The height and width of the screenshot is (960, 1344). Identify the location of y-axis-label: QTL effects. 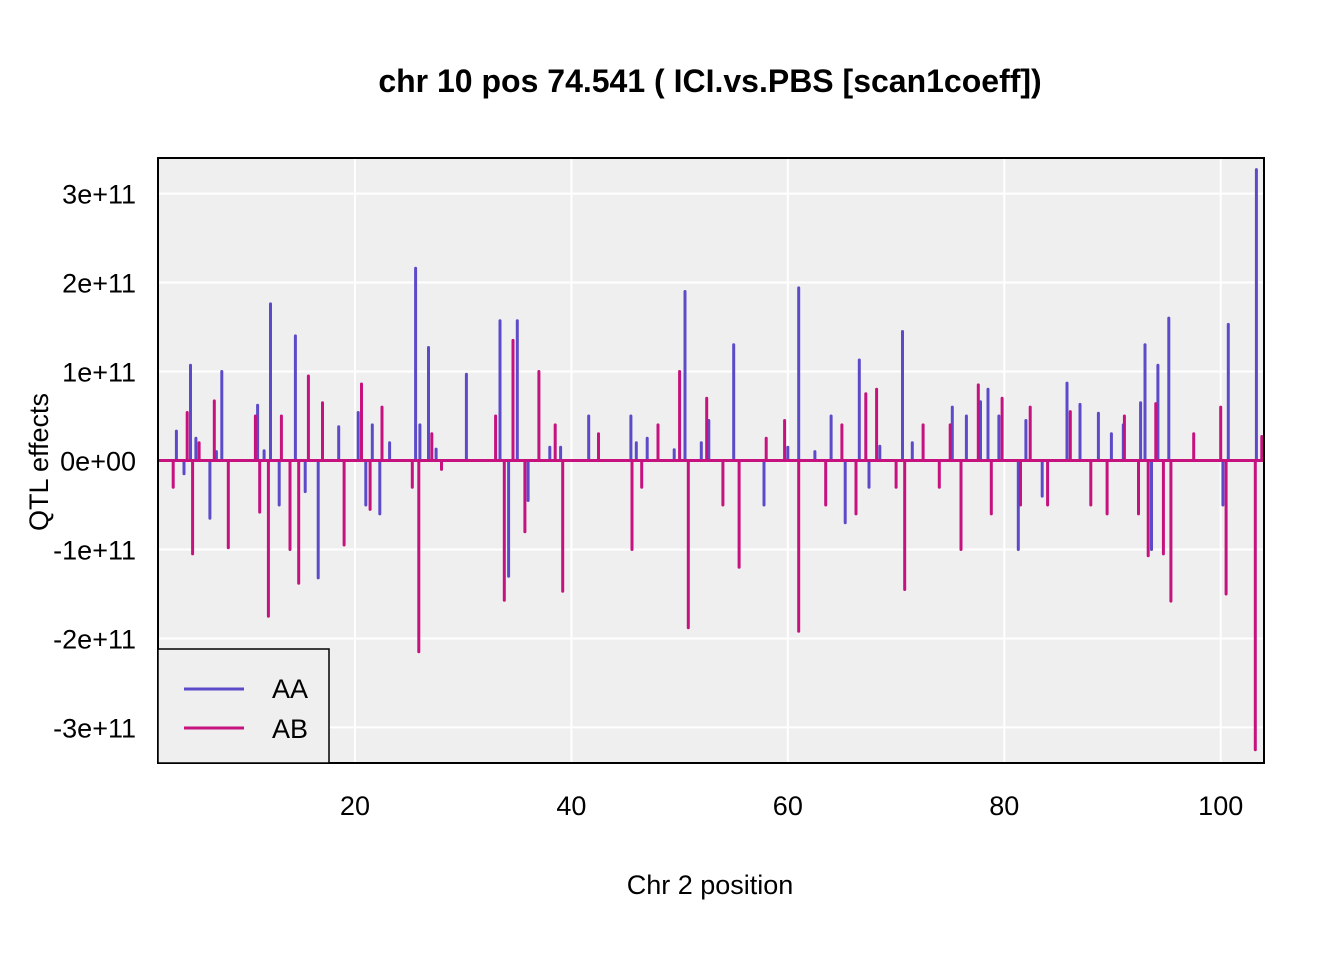
(39, 462).